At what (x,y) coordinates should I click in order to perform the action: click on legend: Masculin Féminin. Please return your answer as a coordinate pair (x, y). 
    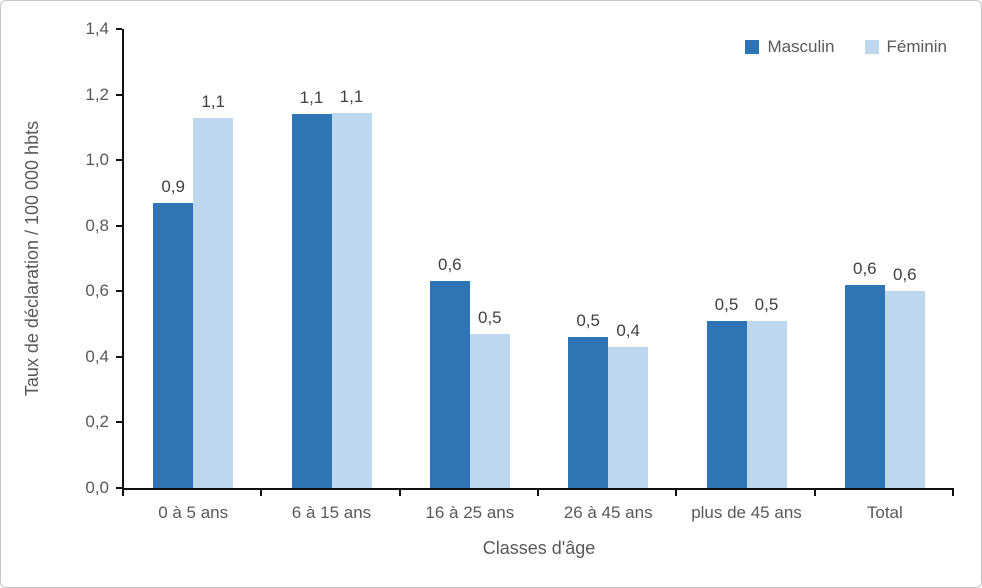
    Looking at the image, I should click on (846, 47).